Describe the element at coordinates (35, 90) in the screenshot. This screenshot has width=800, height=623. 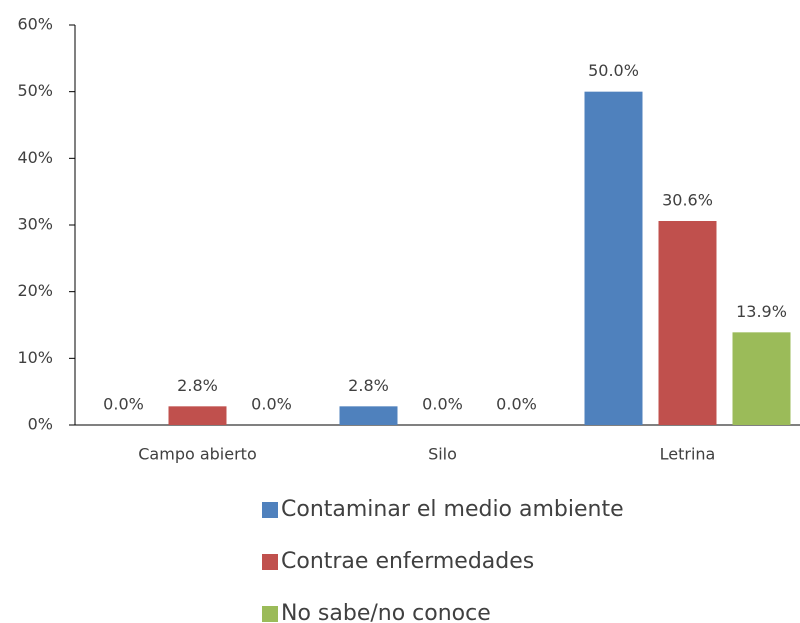
I see `y-tick-label: 50%` at that location.